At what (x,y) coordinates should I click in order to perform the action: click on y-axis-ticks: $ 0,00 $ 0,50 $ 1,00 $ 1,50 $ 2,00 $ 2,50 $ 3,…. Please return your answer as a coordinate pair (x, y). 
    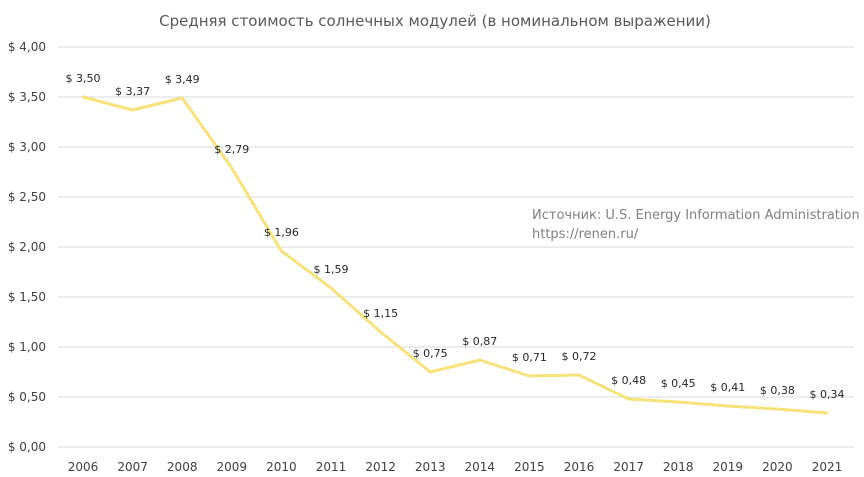
    Looking at the image, I should click on (27, 247).